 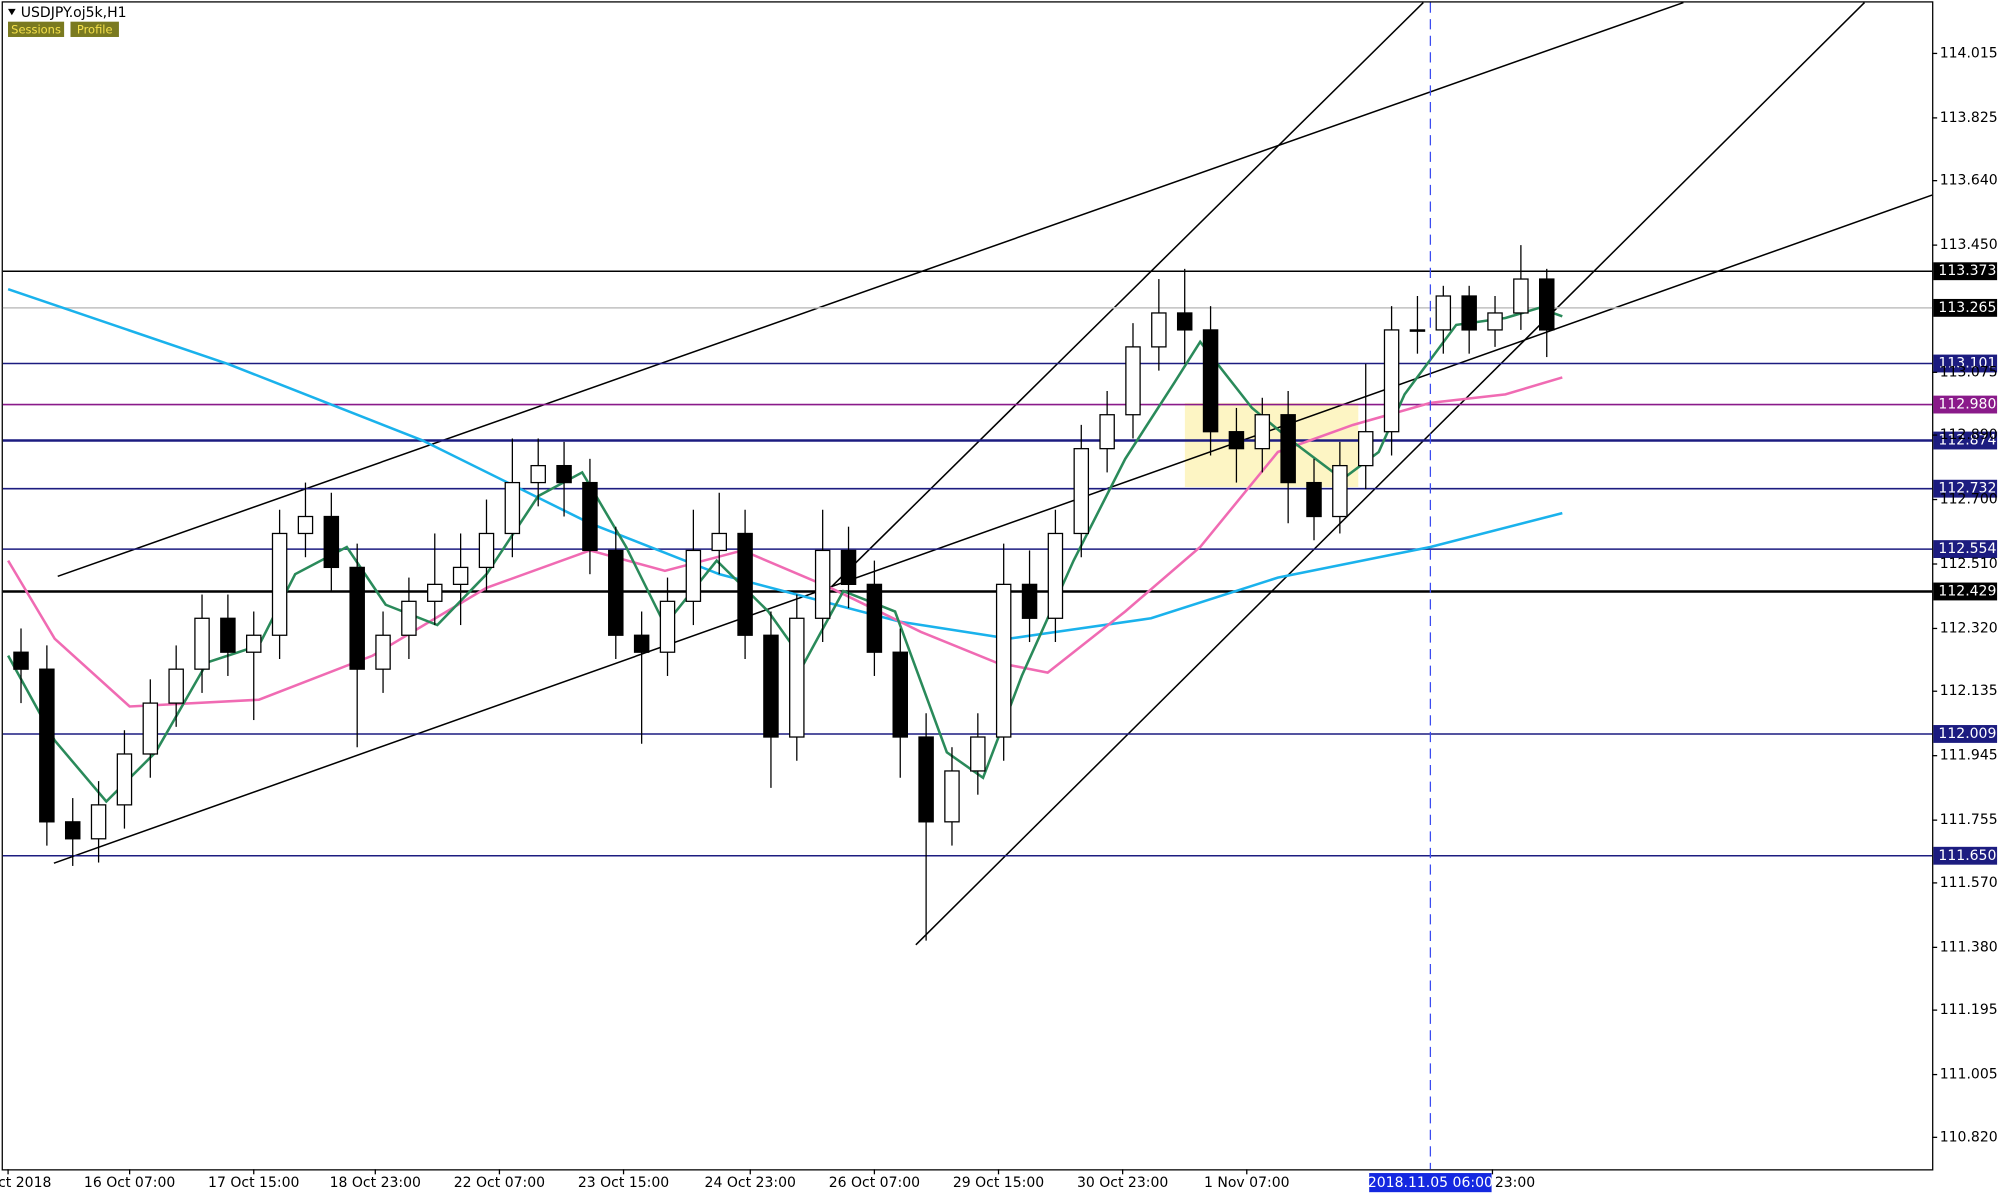 I want to click on crosshair-label: 2018.11.05 06:00, so click(x=1430, y=1183).